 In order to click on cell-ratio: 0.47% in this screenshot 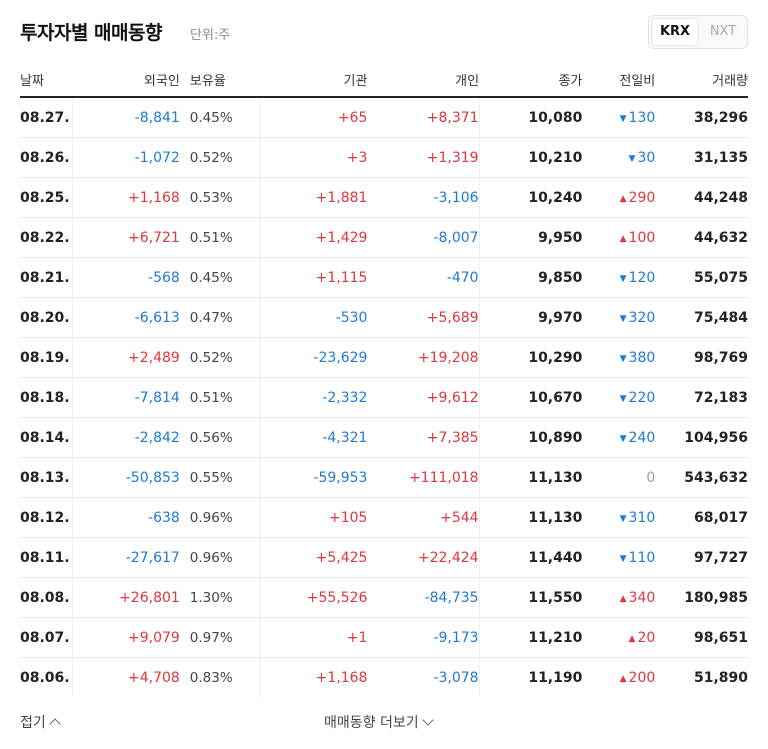, I will do `click(219, 317)`.